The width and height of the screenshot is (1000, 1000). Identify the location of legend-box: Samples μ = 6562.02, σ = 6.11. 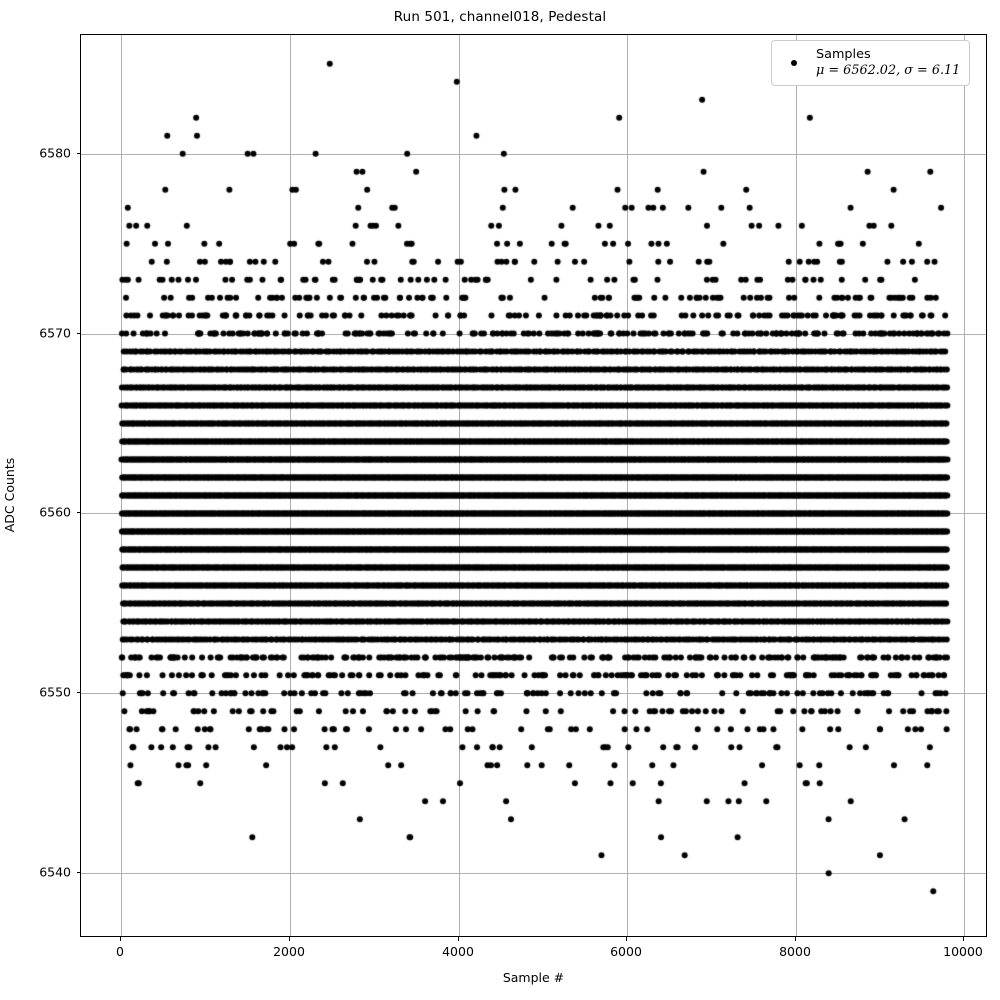
(871, 63).